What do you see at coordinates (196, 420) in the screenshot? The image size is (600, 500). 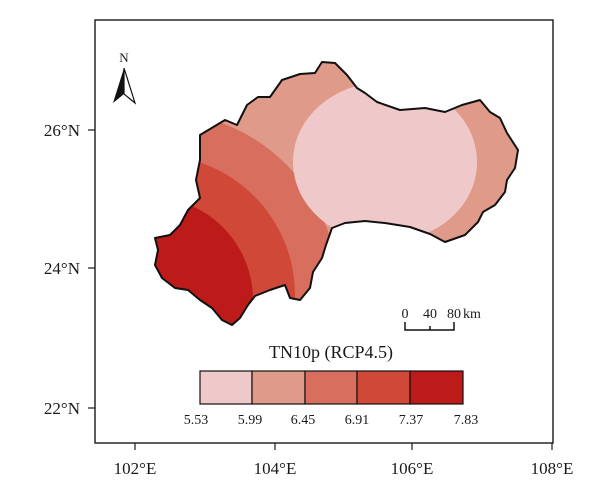 I see `legend-break-label: 5.53` at bounding box center [196, 420].